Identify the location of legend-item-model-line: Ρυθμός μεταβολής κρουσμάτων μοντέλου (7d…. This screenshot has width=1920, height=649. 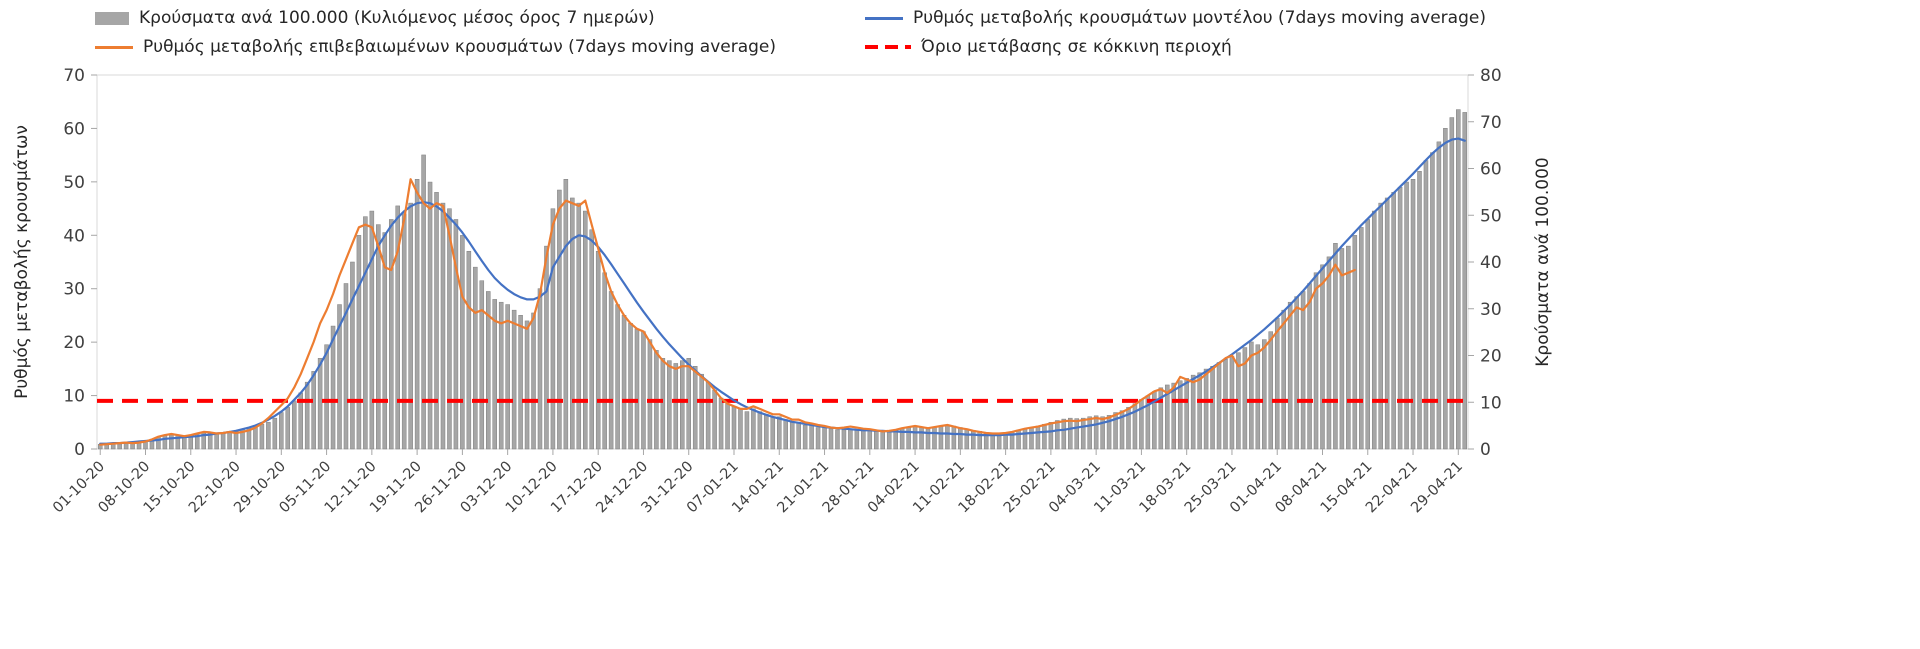
(1175, 18).